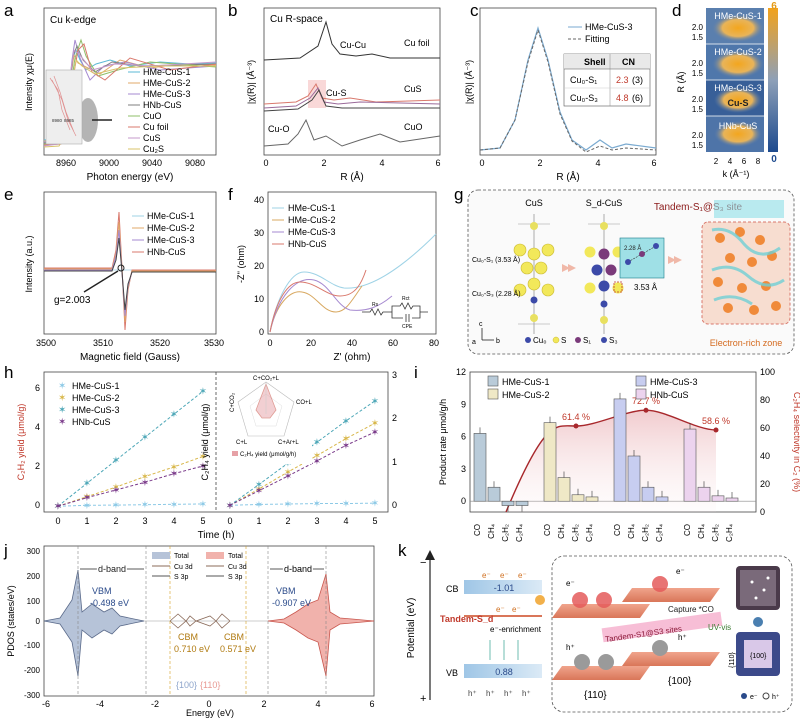 Image resolution: width=800 pixels, height=718 pixels. What do you see at coordinates (203, 504) in the screenshot?
I see `h-left-point-1-5: ✶` at bounding box center [203, 504].